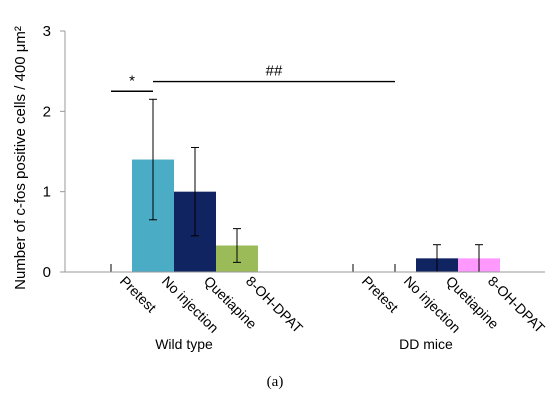 This screenshot has width=550, height=401. Describe the element at coordinates (426, 344) in the screenshot. I see `group-label: DD mice` at that location.